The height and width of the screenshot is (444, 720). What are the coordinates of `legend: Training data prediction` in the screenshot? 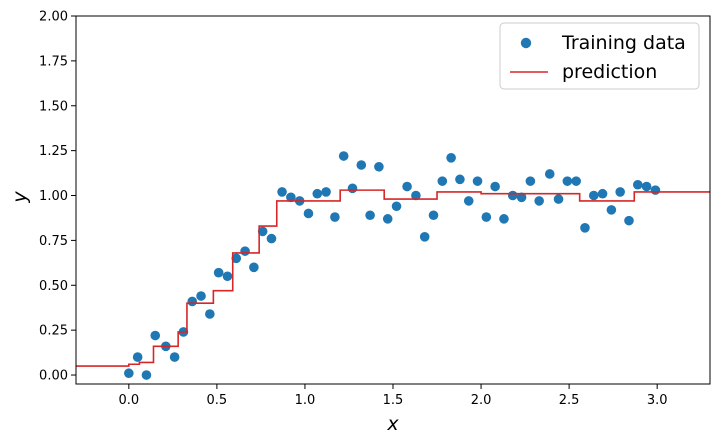 It's located at (599, 56).